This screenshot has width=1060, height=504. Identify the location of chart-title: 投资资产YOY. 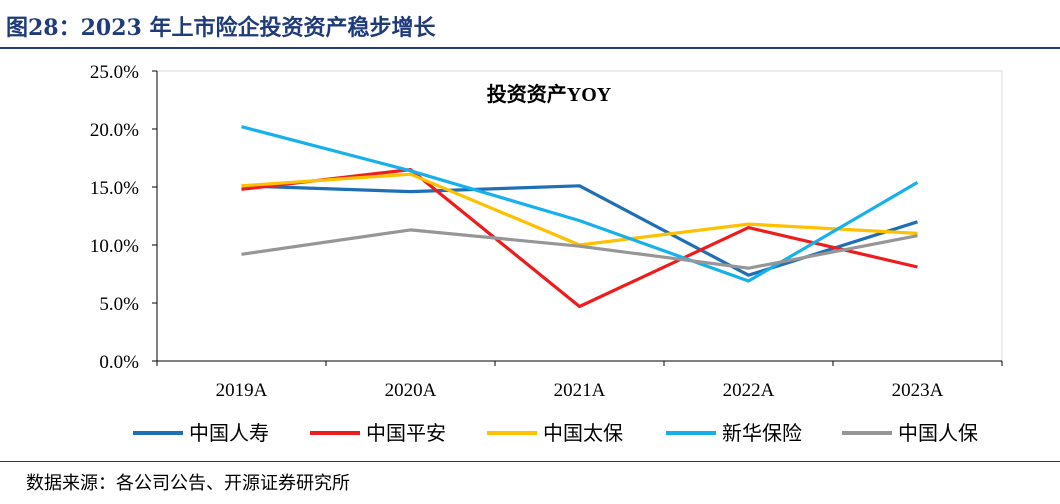
(549, 94).